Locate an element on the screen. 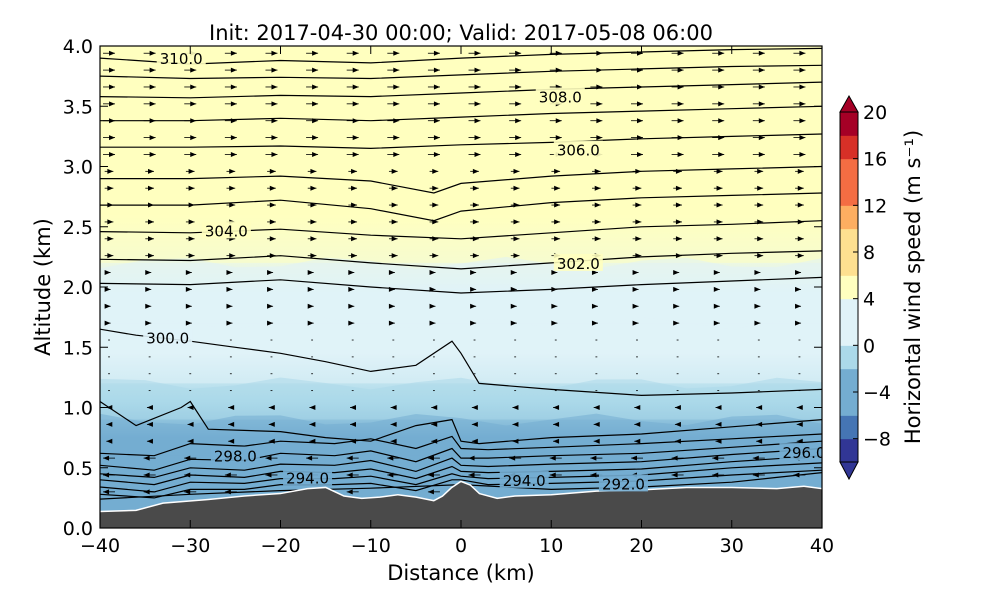  colorbar-frame is located at coordinates (849, 287).